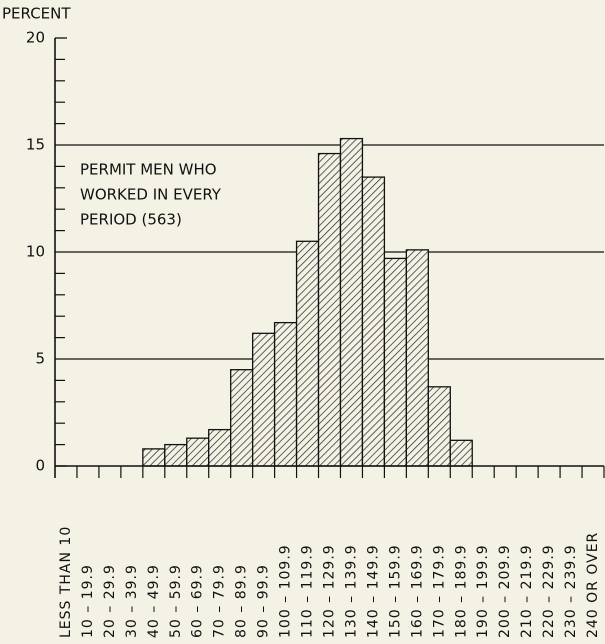 The width and height of the screenshot is (605, 644). I want to click on x-tick-label: 140 – 149.9, so click(373, 591).